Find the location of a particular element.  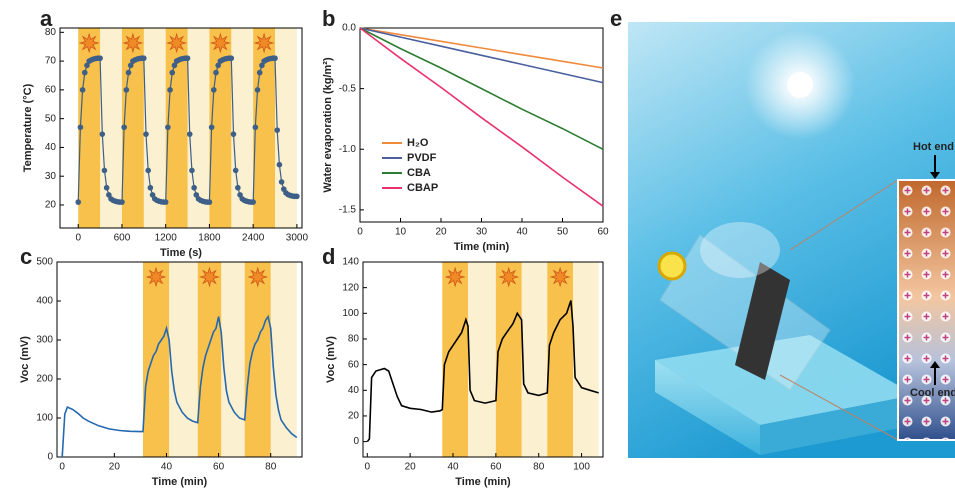

y-tick-label: 300 is located at coordinates (44, 340).